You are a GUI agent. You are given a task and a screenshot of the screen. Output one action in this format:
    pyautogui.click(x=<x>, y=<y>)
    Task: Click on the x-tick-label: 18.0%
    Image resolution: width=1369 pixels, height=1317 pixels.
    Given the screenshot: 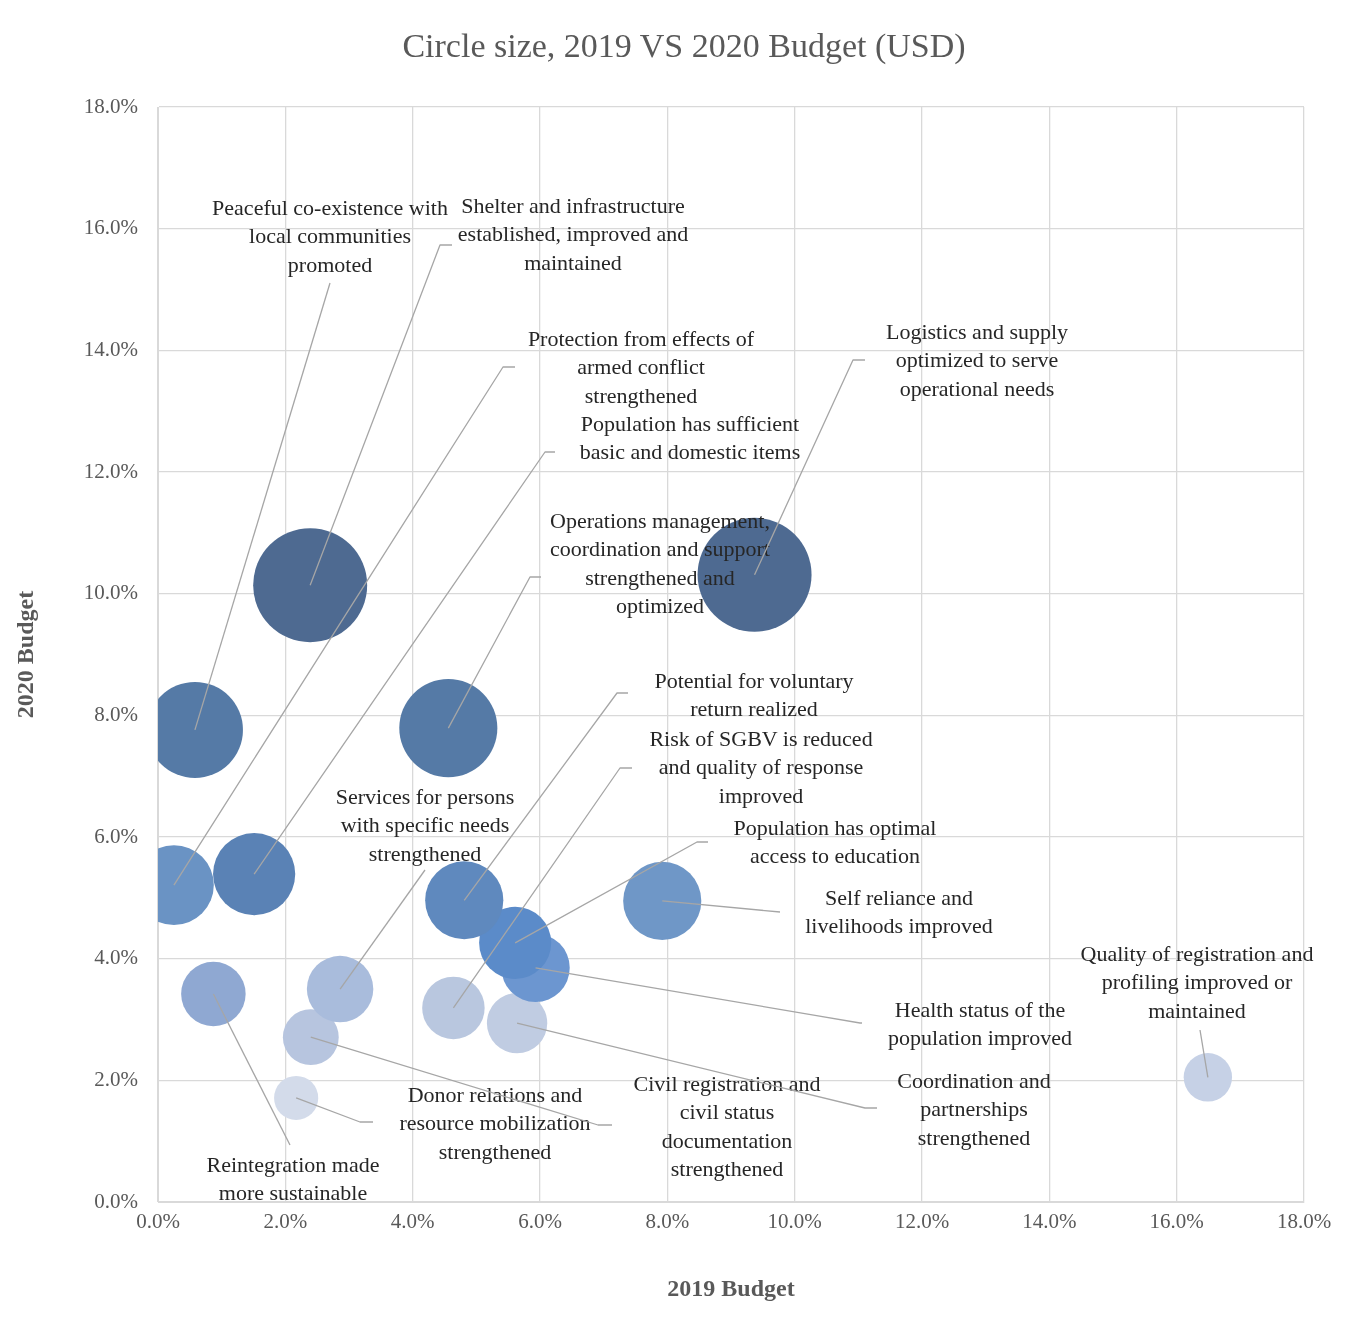 What is the action you would take?
    pyautogui.click(x=1304, y=1221)
    